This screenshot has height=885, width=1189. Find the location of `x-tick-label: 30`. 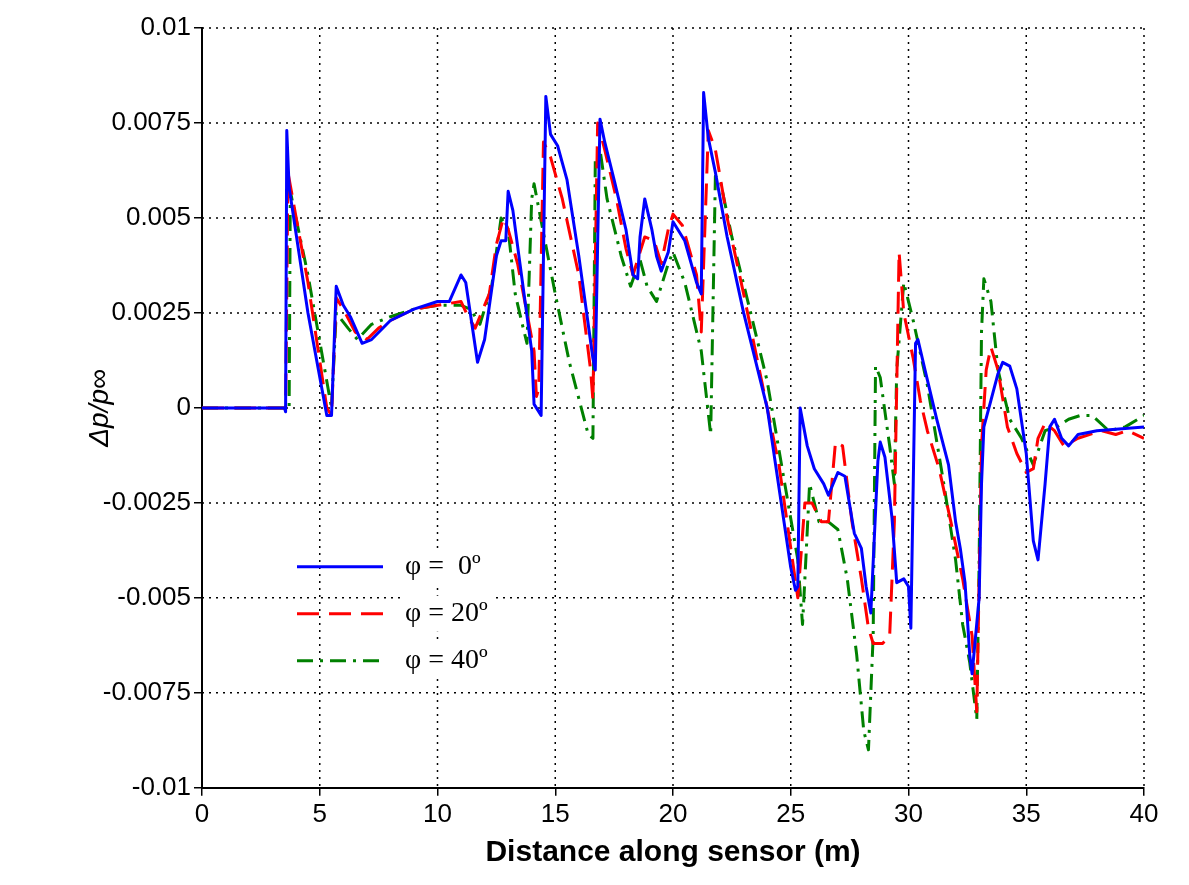

x-tick-label: 30 is located at coordinates (908, 812).